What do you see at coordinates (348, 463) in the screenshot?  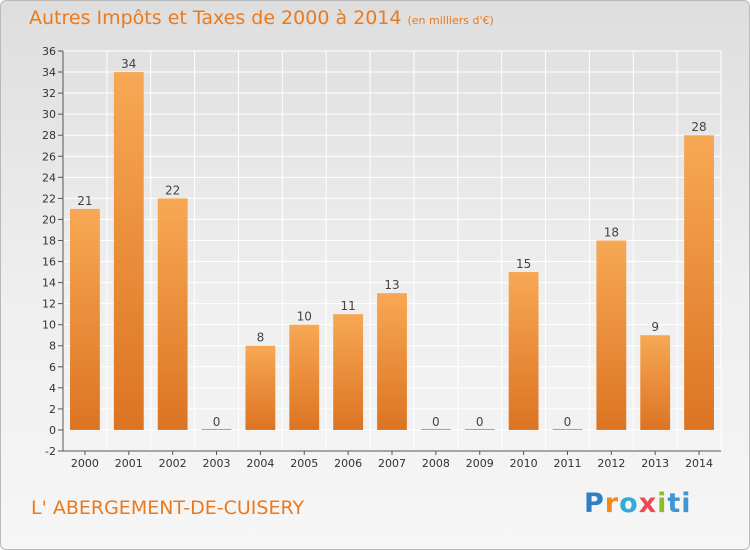 I see `x-tick-label: 2006` at bounding box center [348, 463].